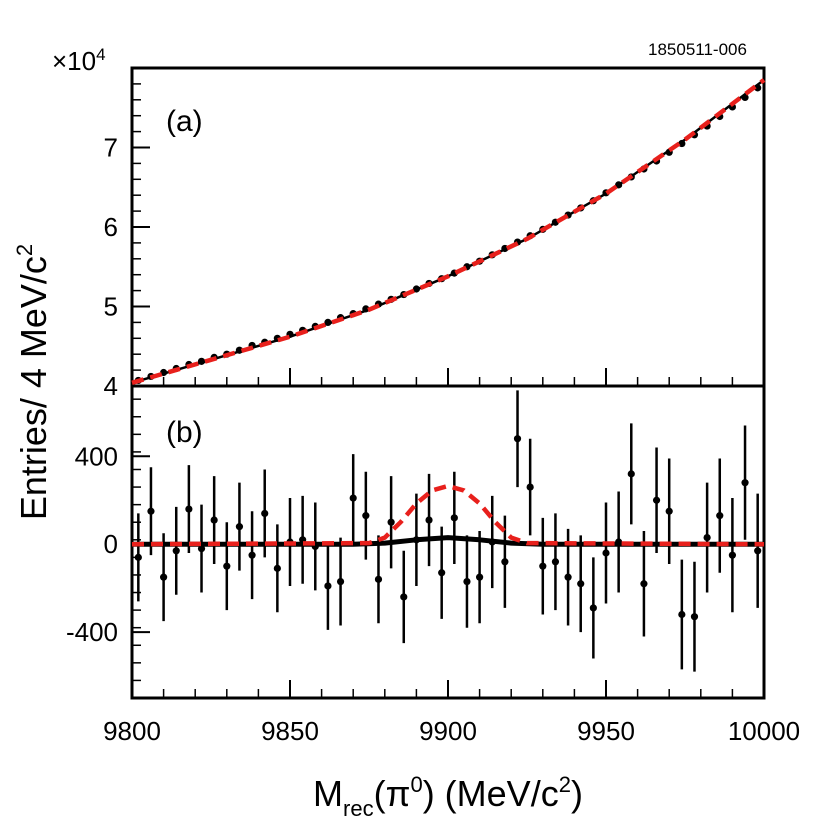 The image size is (820, 833). I want to click on x-tick-labels: 9800 9850 9900 9950 10000, so click(451, 731).